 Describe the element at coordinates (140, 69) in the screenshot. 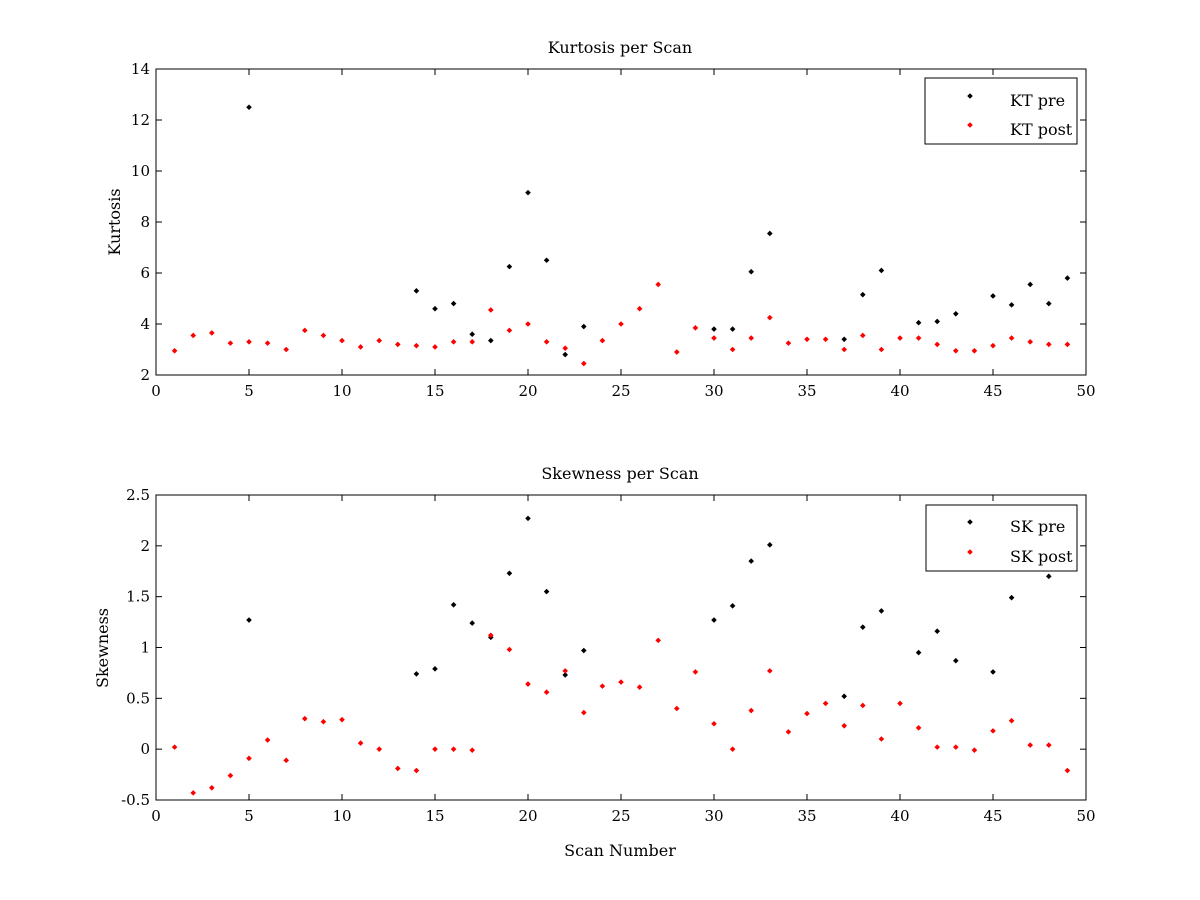

I see `kurtosis-y-tick-label: 14` at that location.